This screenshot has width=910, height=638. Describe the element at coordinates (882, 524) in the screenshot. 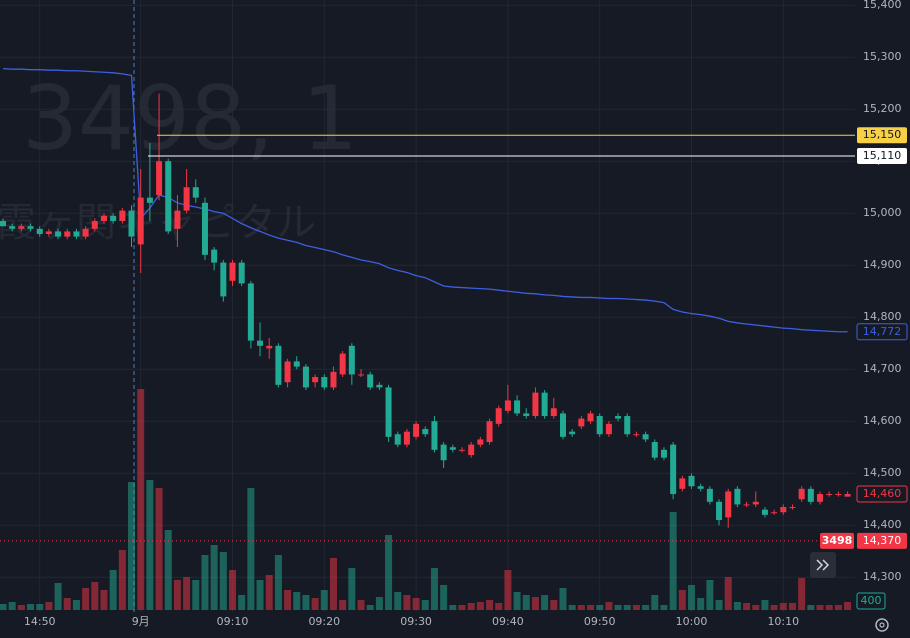

I see `y-tick-label: 14,400` at that location.